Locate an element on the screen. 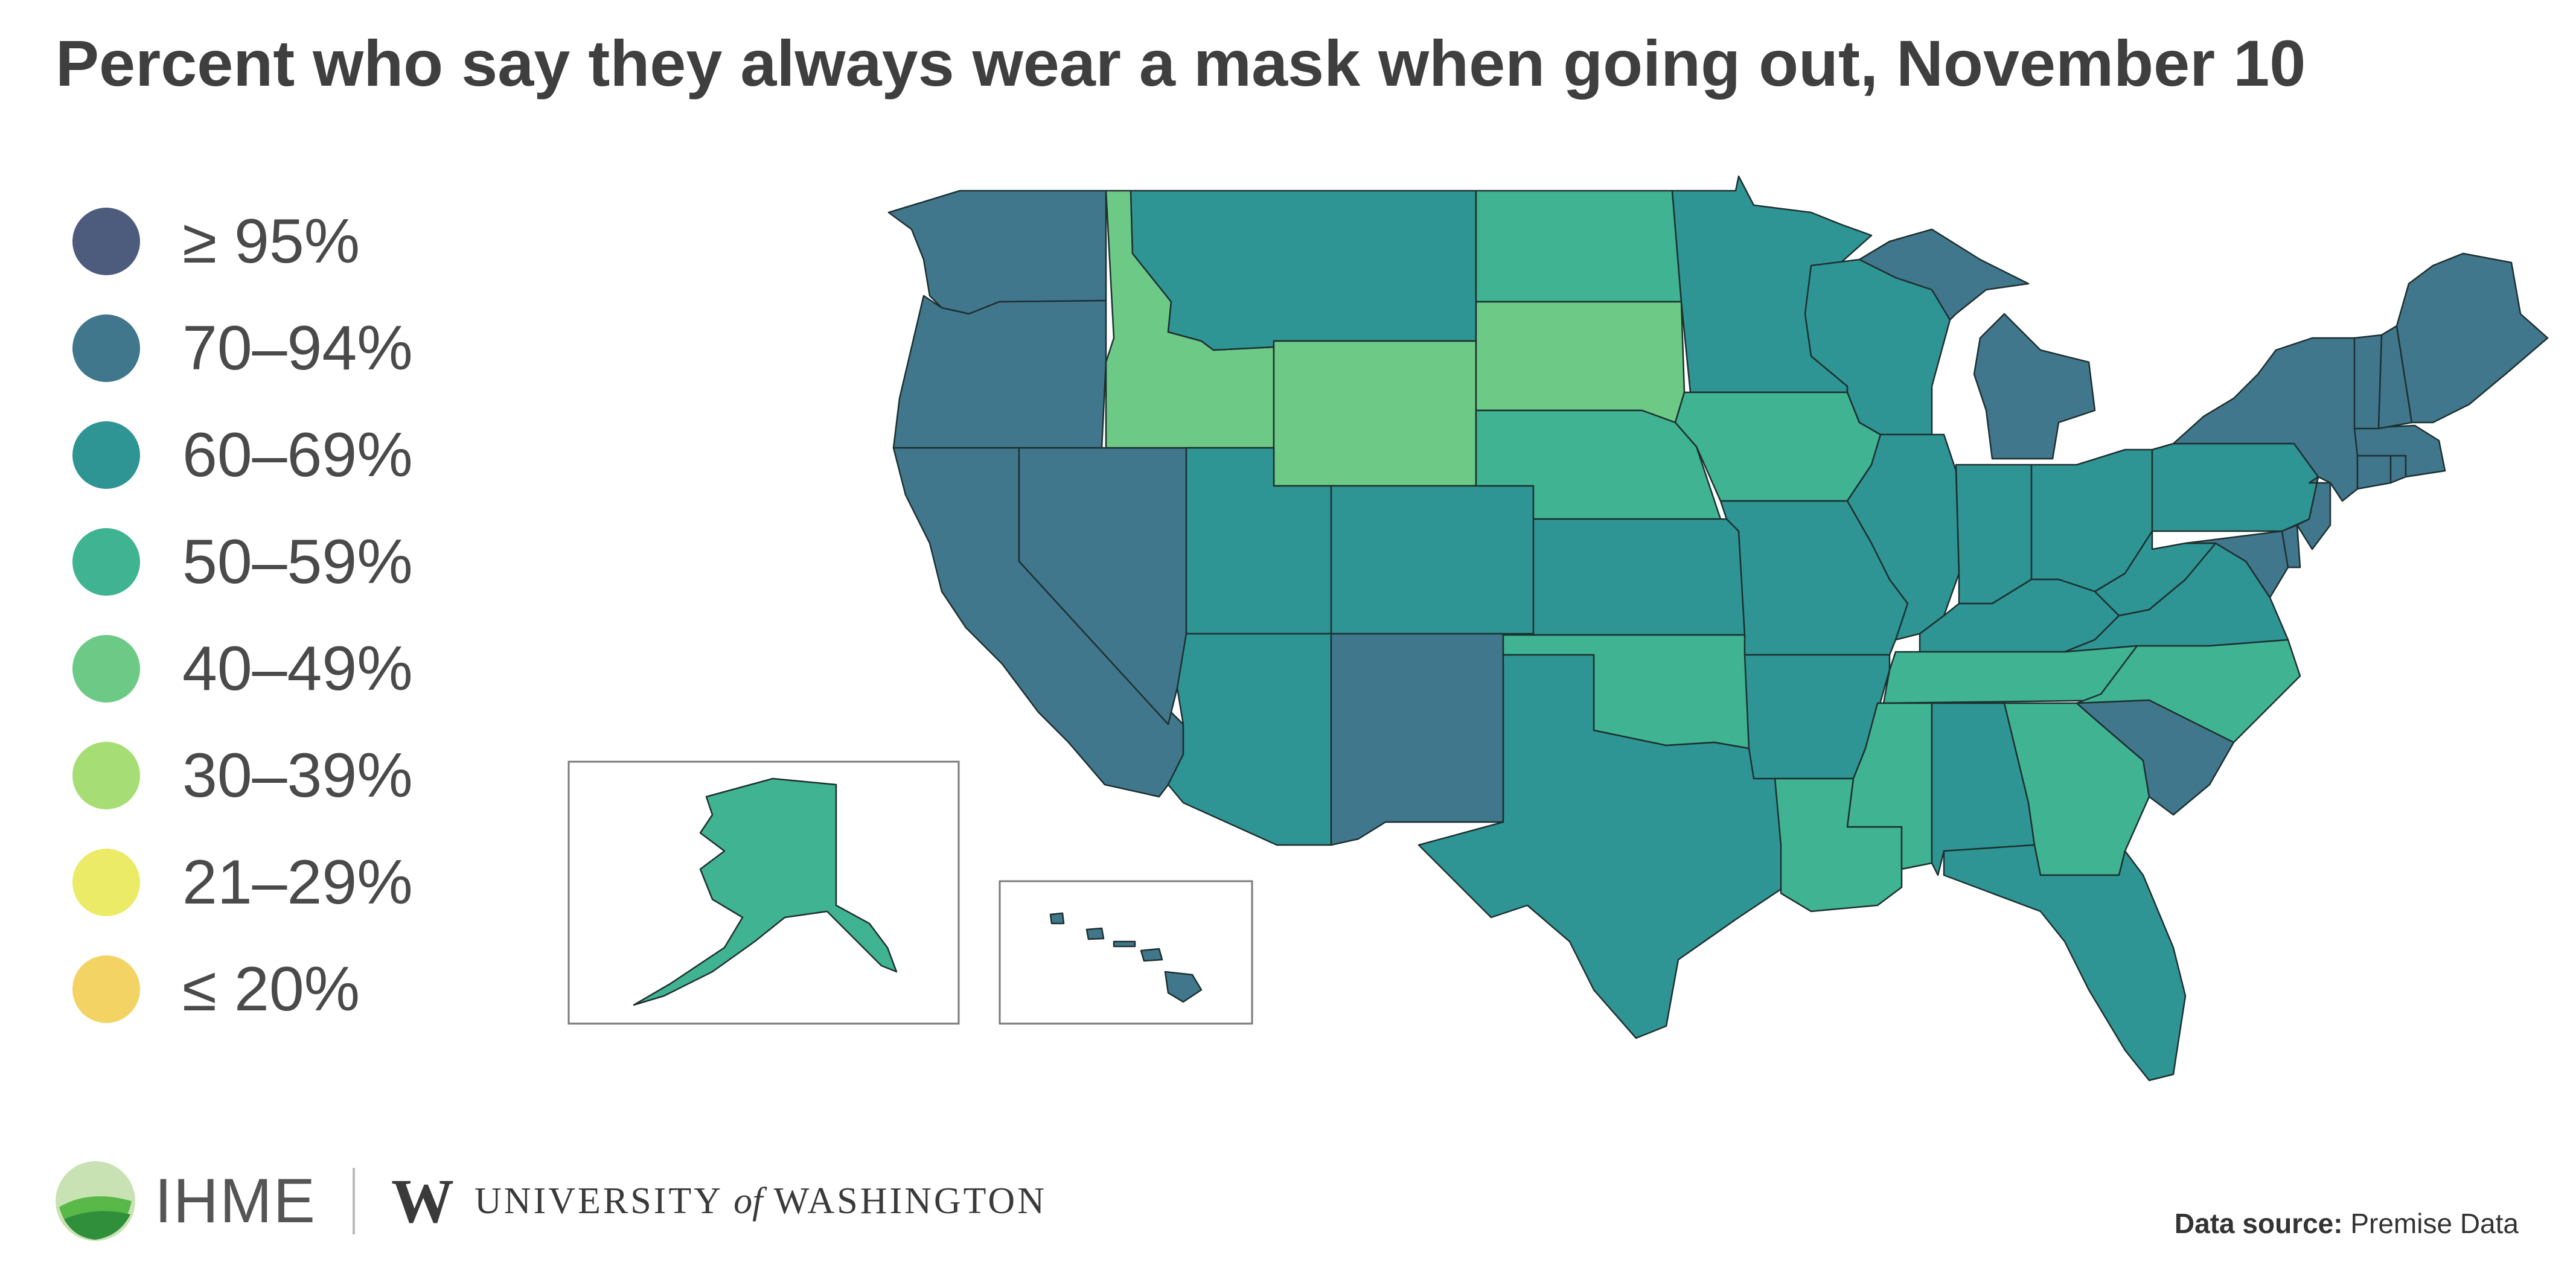  legend-item-70-94: 70–94% is located at coordinates (243, 348).